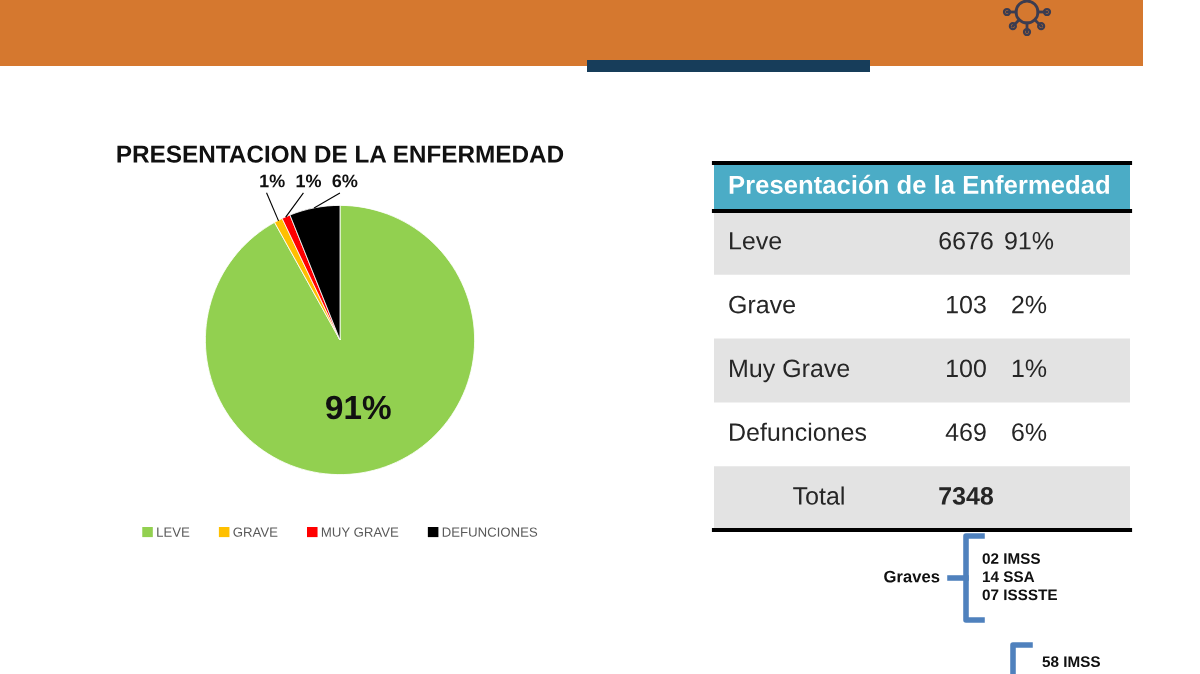  Describe the element at coordinates (173, 532) in the screenshot. I see `legend-label: LEVE` at that location.